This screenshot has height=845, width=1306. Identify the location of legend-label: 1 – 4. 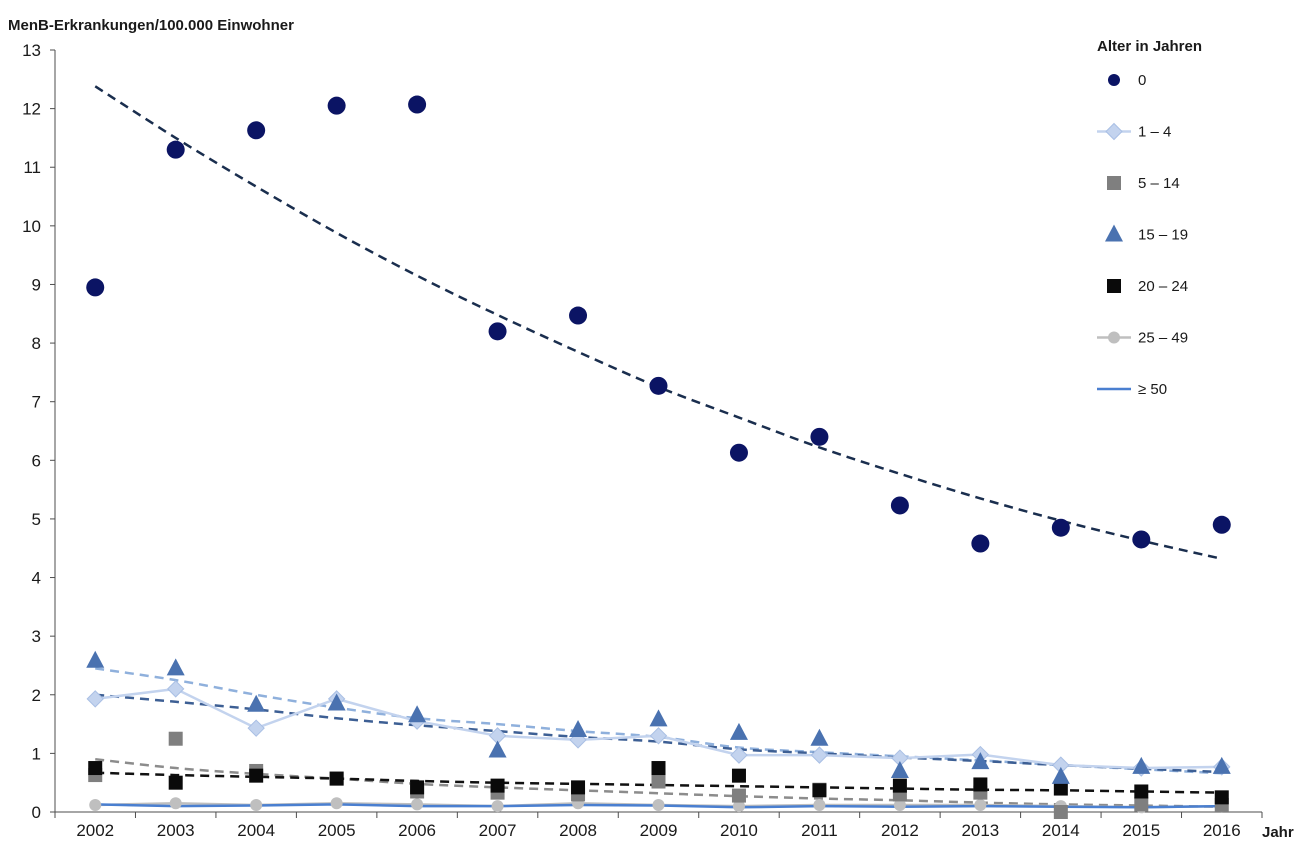
(1154, 132).